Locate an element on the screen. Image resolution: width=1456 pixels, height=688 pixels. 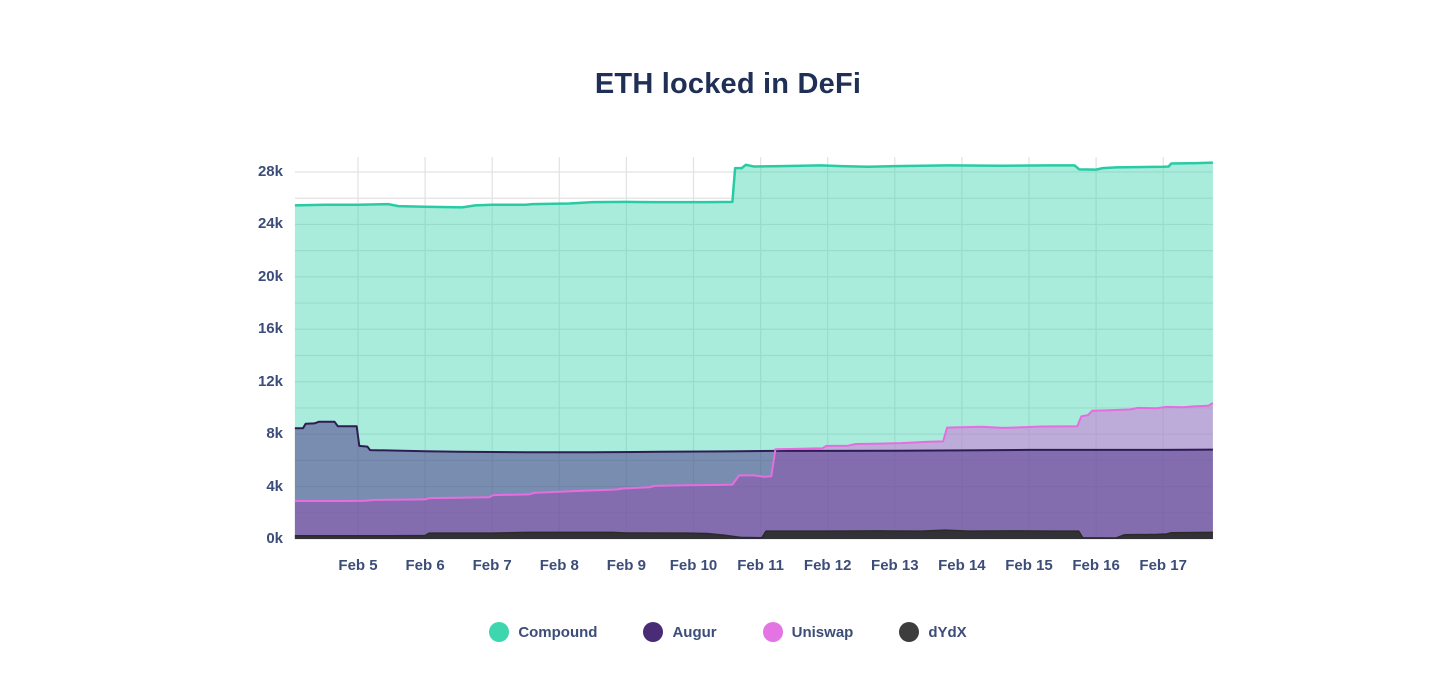
legend-item-compound: Compound is located at coordinates (543, 632).